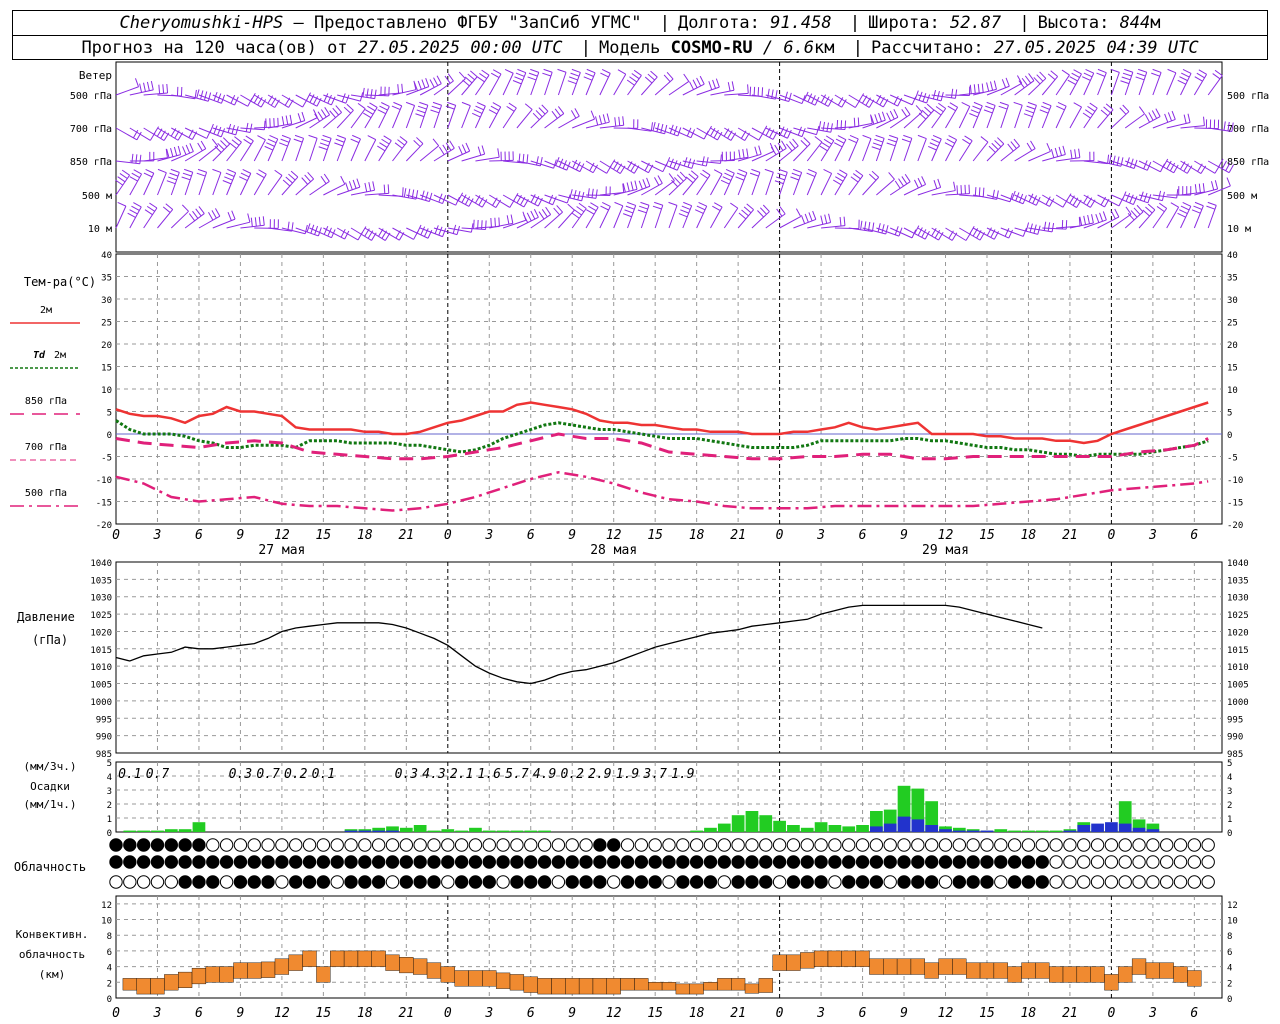 The height and width of the screenshot is (1024, 1280). What do you see at coordinates (821, 827) in the screenshot?
I see `precip-bar-precip3h` at bounding box center [821, 827].